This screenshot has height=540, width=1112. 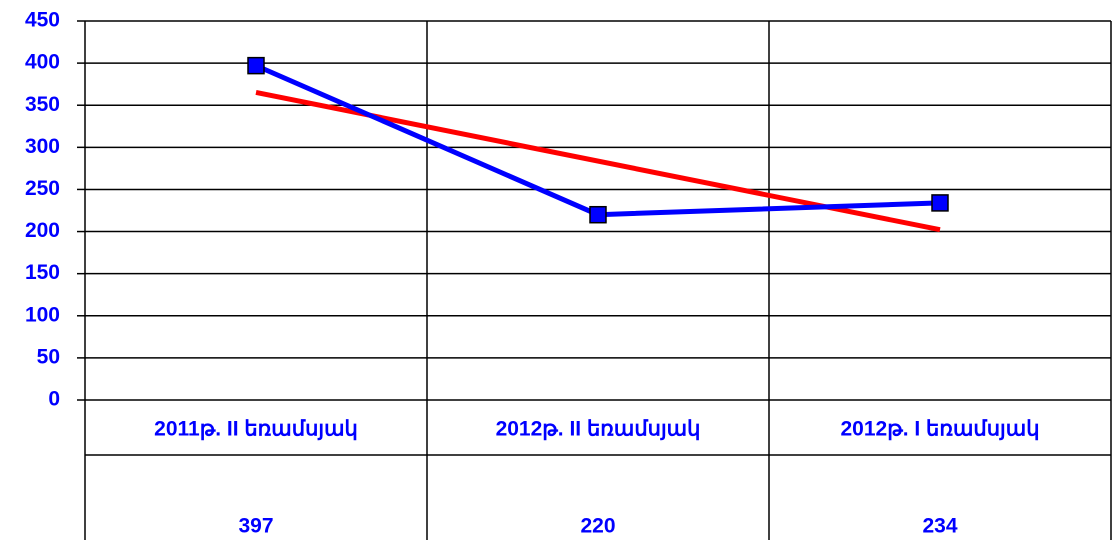 I want to click on y-tick-label: 50, so click(x=48, y=356).